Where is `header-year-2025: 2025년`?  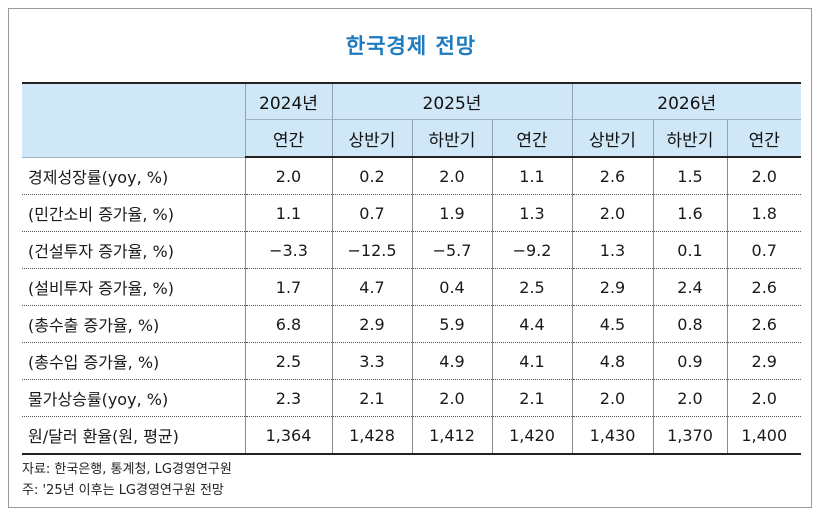 header-year-2025: 2025년 is located at coordinates (451, 101).